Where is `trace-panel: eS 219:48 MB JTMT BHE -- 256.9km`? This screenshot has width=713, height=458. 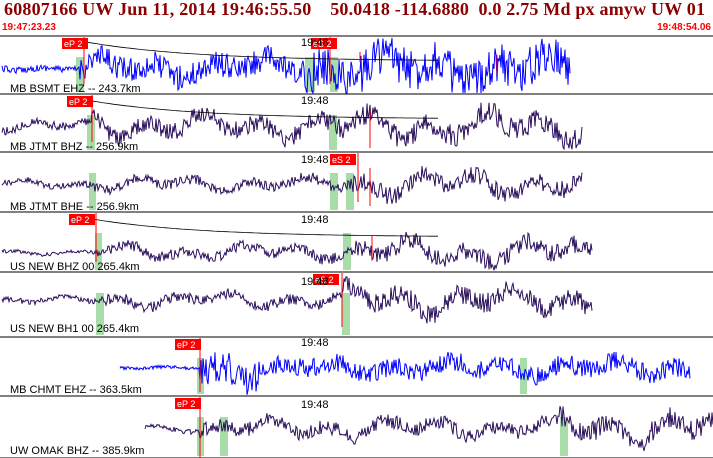 trace-panel: eS 219:48 MB JTMT BHE -- 256.9km is located at coordinates (356, 183).